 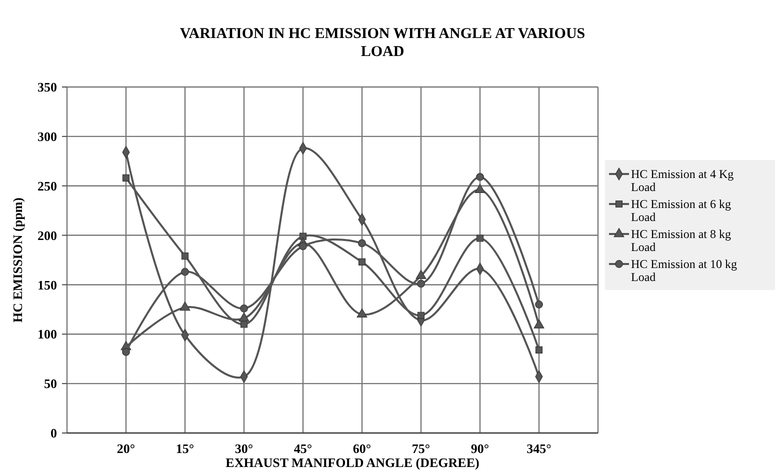 What do you see at coordinates (47, 334) in the screenshot?
I see `y-tick-label: 100` at bounding box center [47, 334].